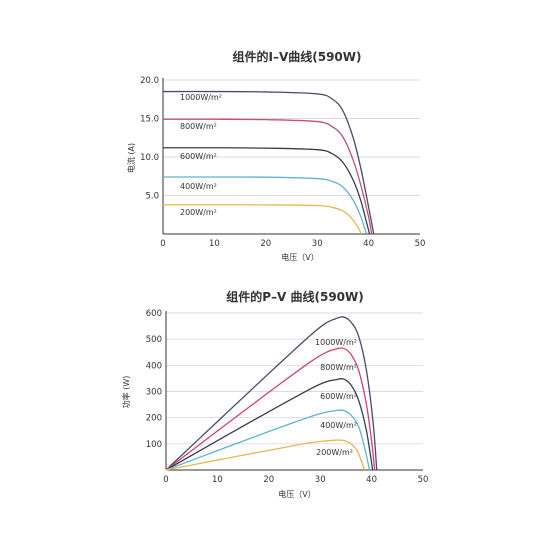 Image resolution: width=550 pixels, height=550 pixels. Describe the element at coordinates (217, 480) in the screenshot. I see `pv-xtick-label: 10` at that location.